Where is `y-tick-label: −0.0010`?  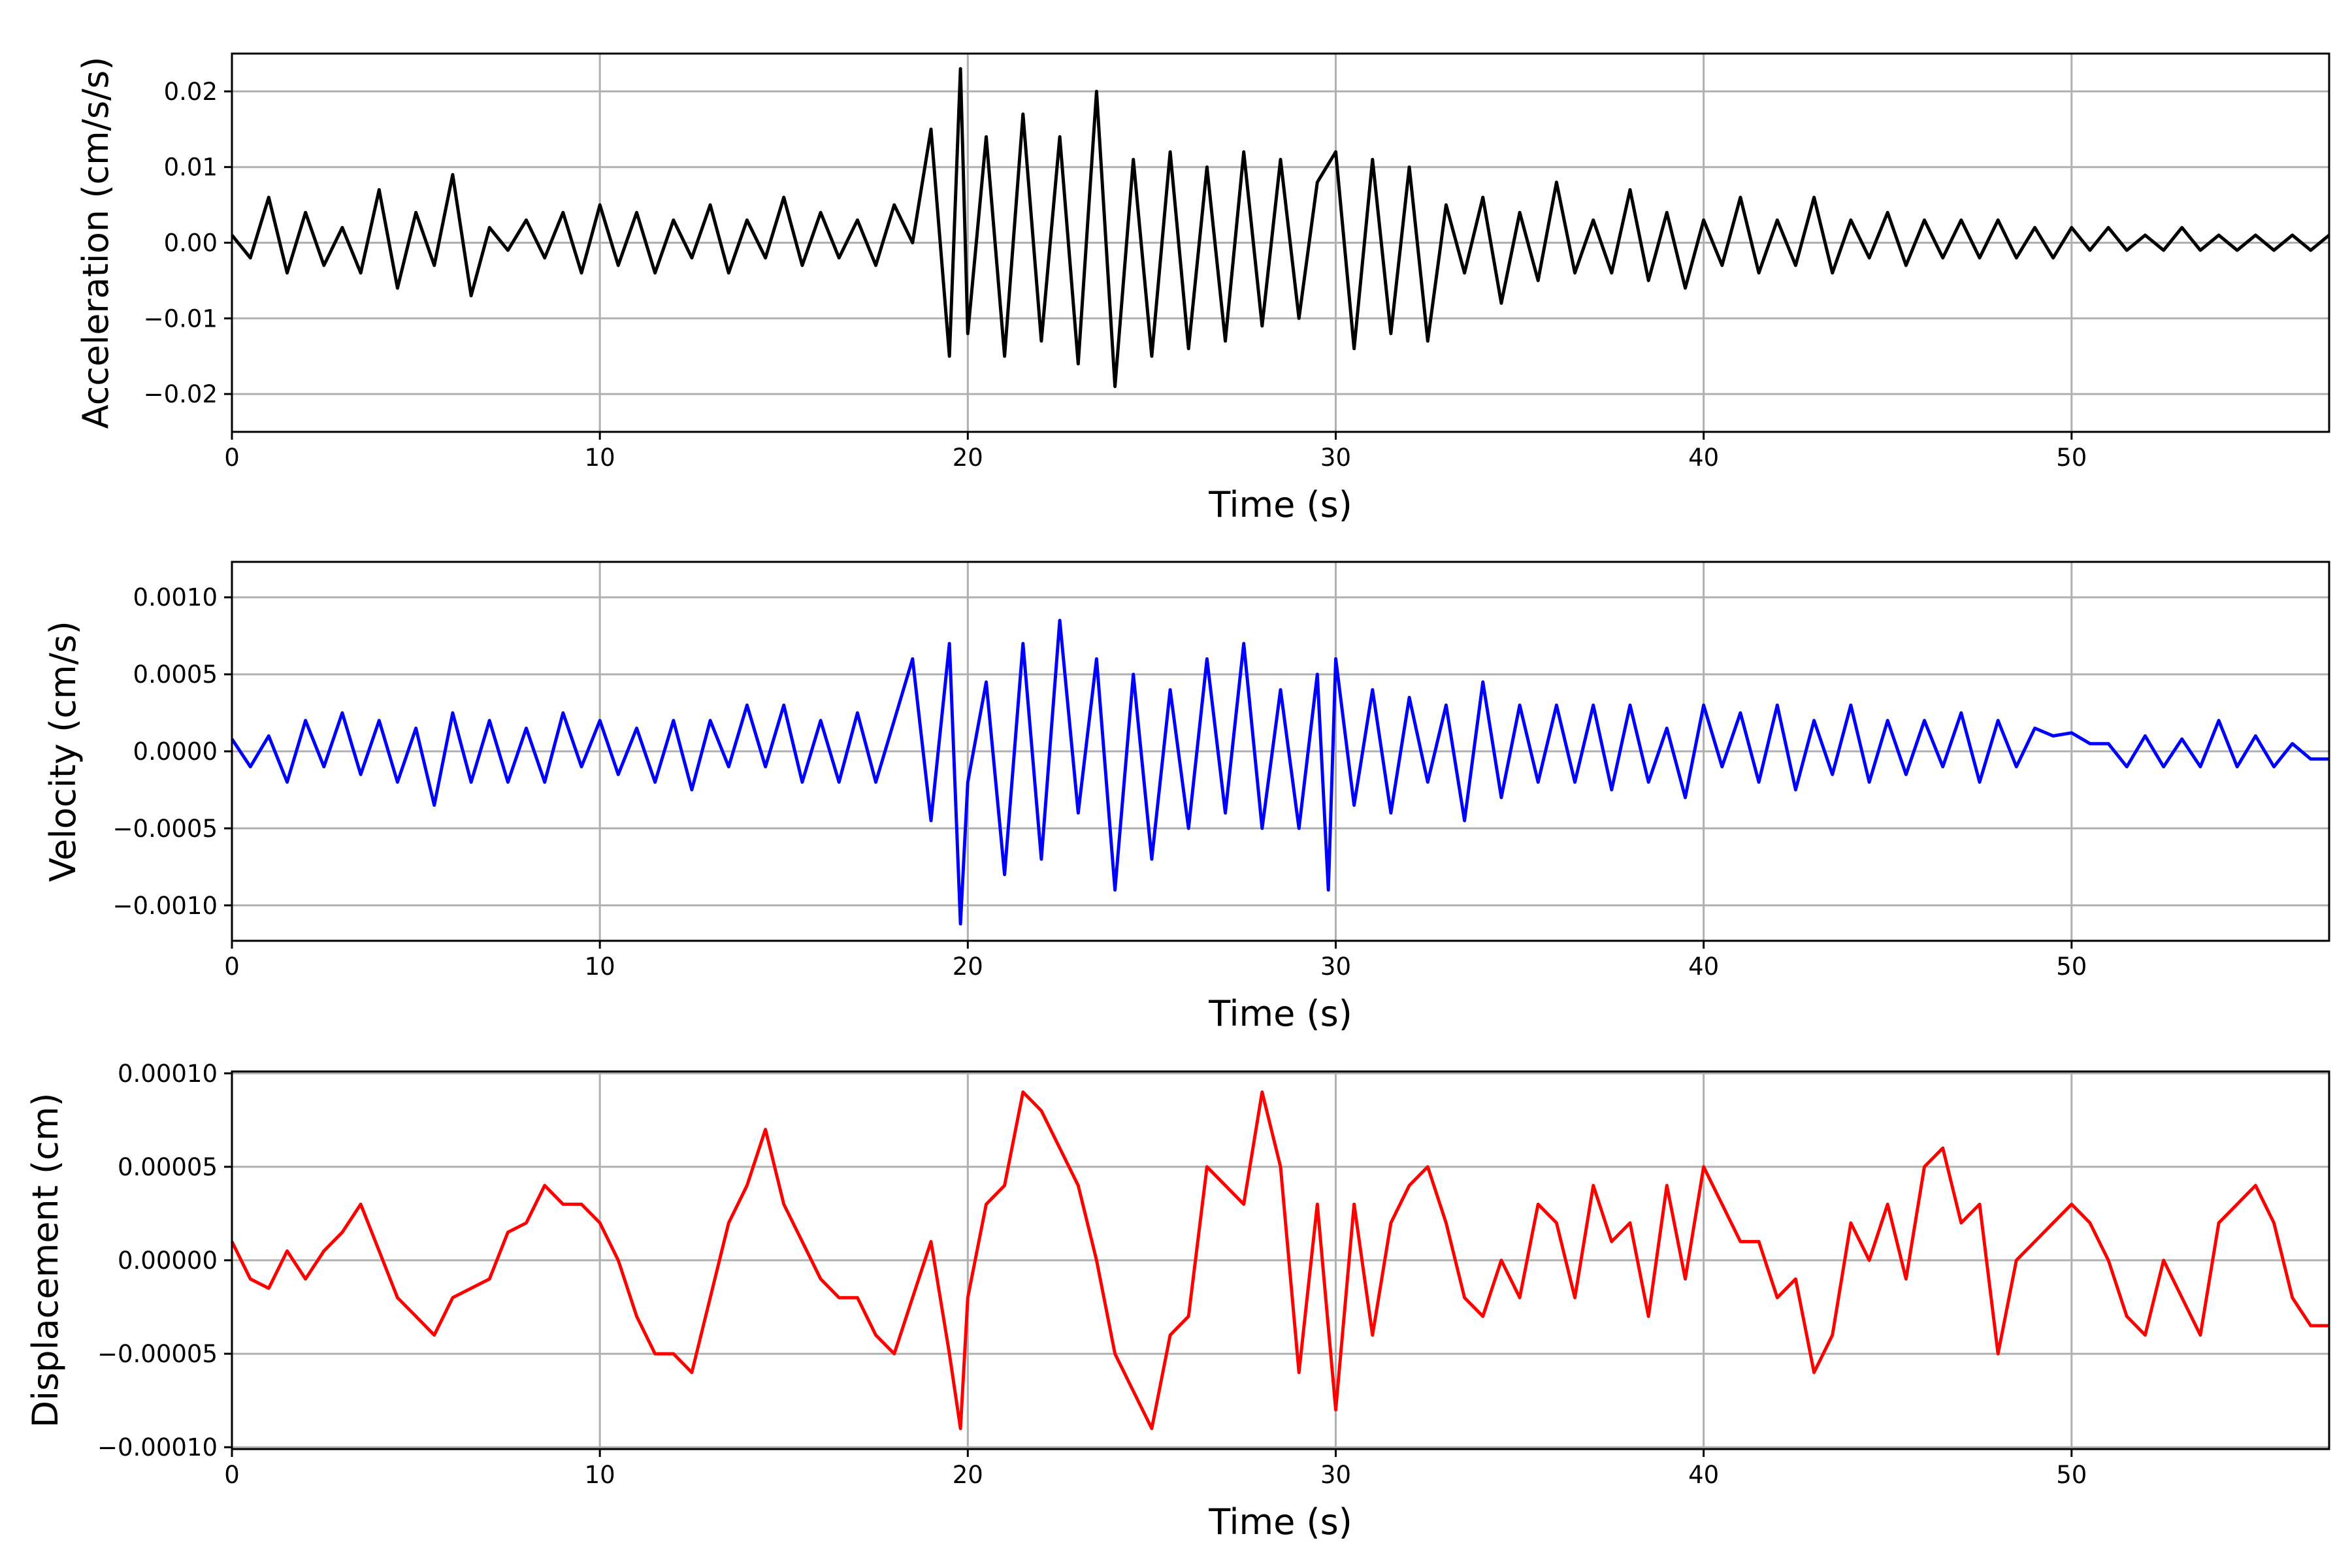 y-tick-label: −0.0010 is located at coordinates (165, 906).